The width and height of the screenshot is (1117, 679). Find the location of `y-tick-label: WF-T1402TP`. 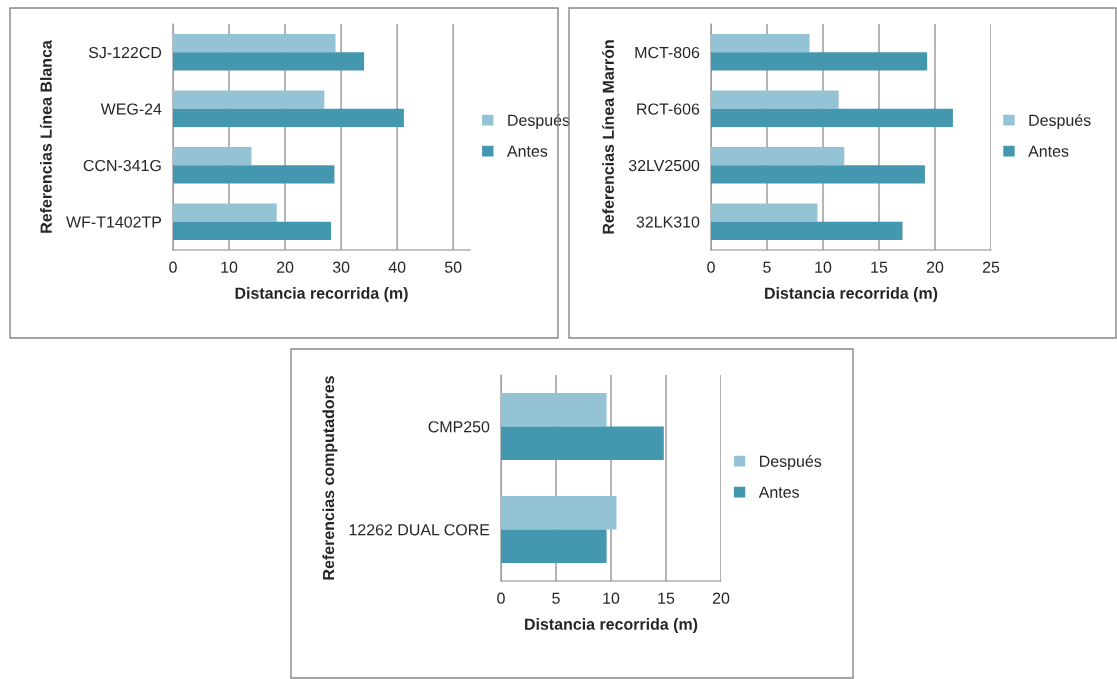

y-tick-label: WF-T1402TP is located at coordinates (114, 222).